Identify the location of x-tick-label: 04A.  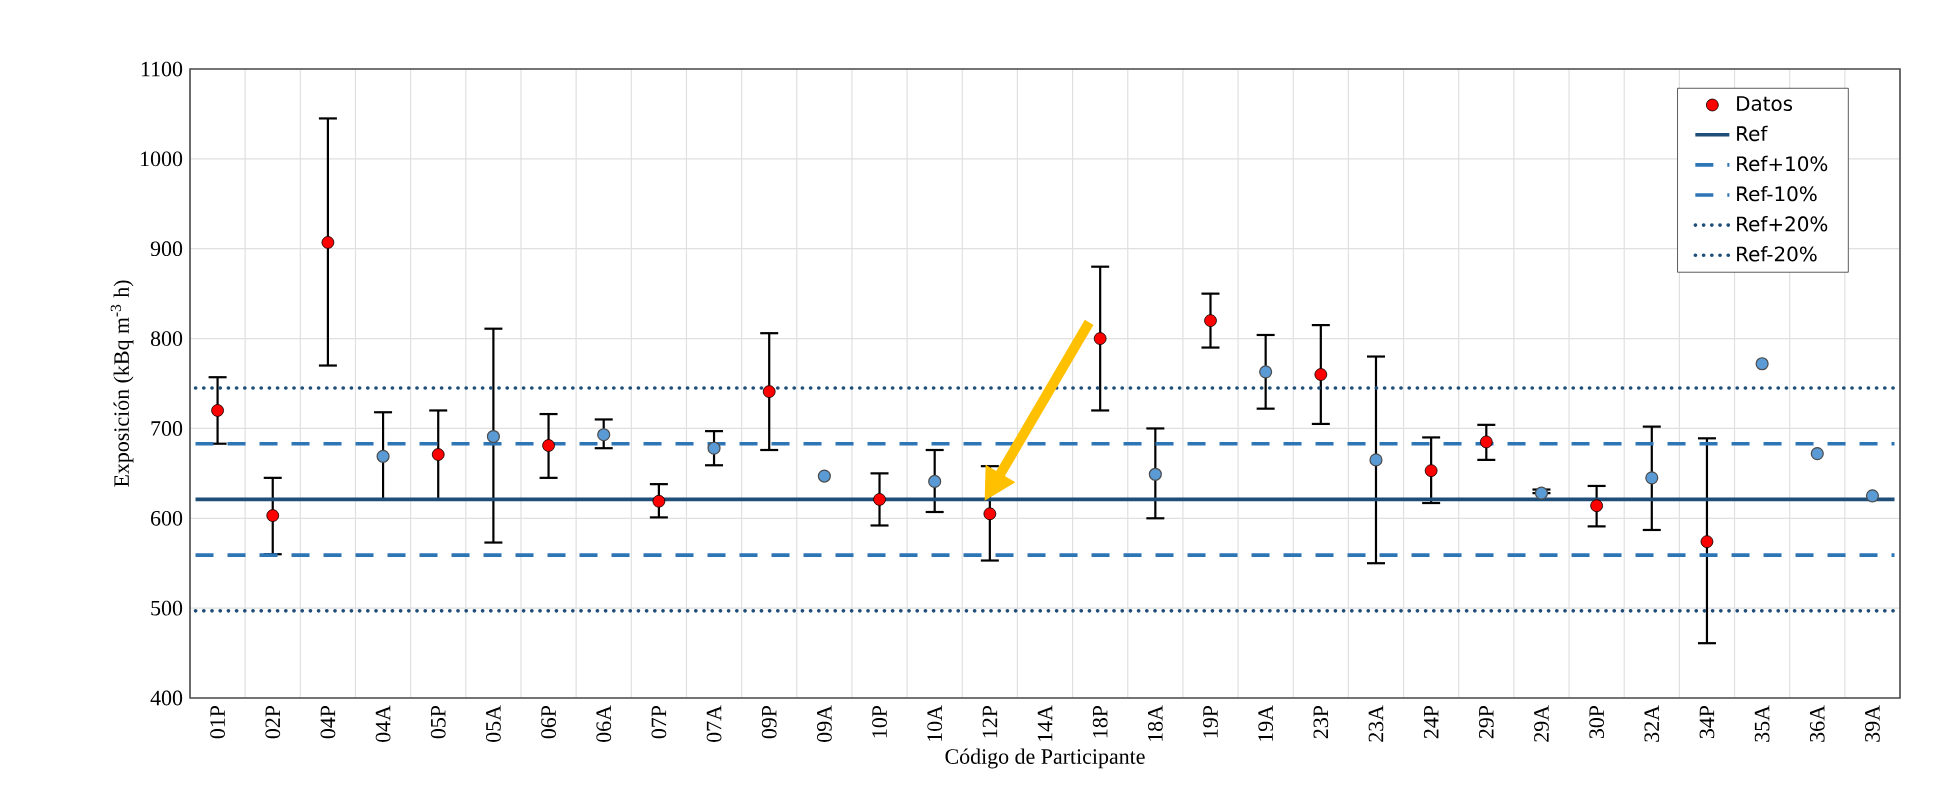
(383, 723).